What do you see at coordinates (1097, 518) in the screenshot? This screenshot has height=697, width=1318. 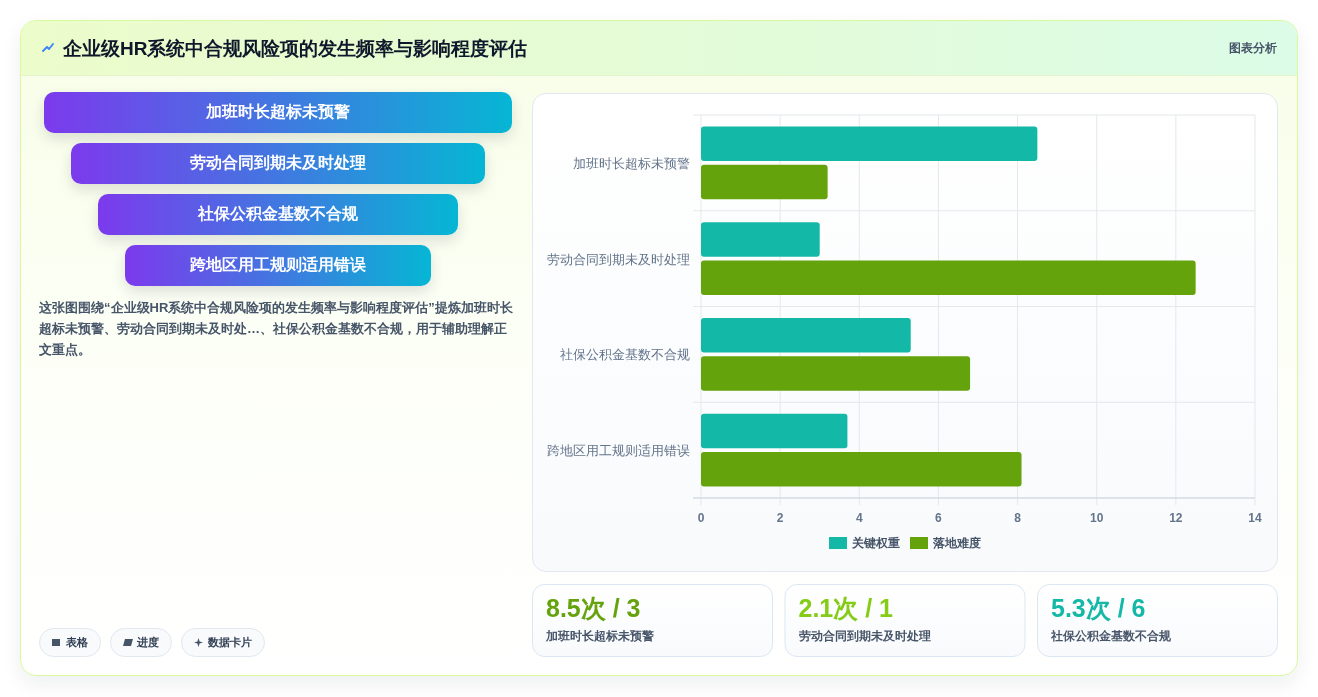 I see `x-tick-label: 10` at bounding box center [1097, 518].